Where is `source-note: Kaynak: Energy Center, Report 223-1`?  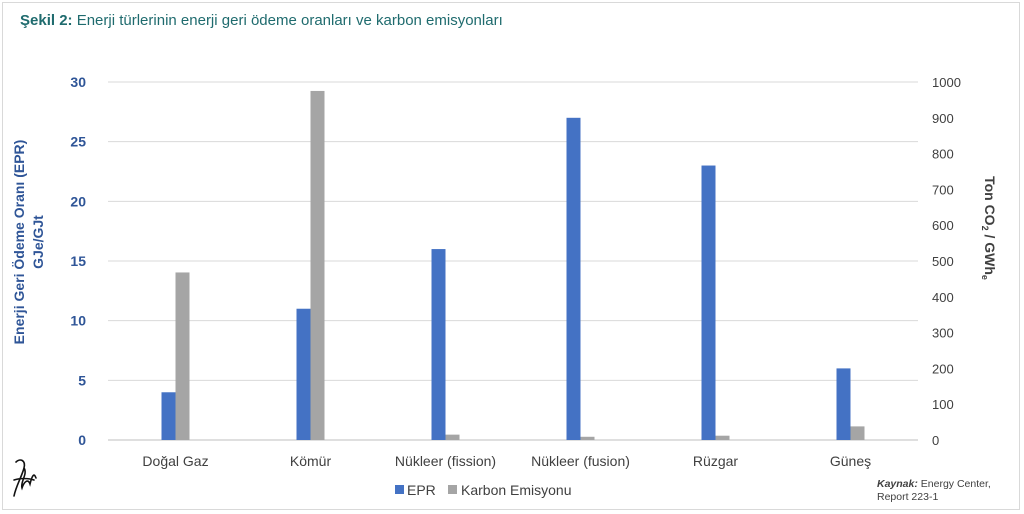 source-note: Kaynak: Energy Center, Report 223-1 is located at coordinates (934, 491).